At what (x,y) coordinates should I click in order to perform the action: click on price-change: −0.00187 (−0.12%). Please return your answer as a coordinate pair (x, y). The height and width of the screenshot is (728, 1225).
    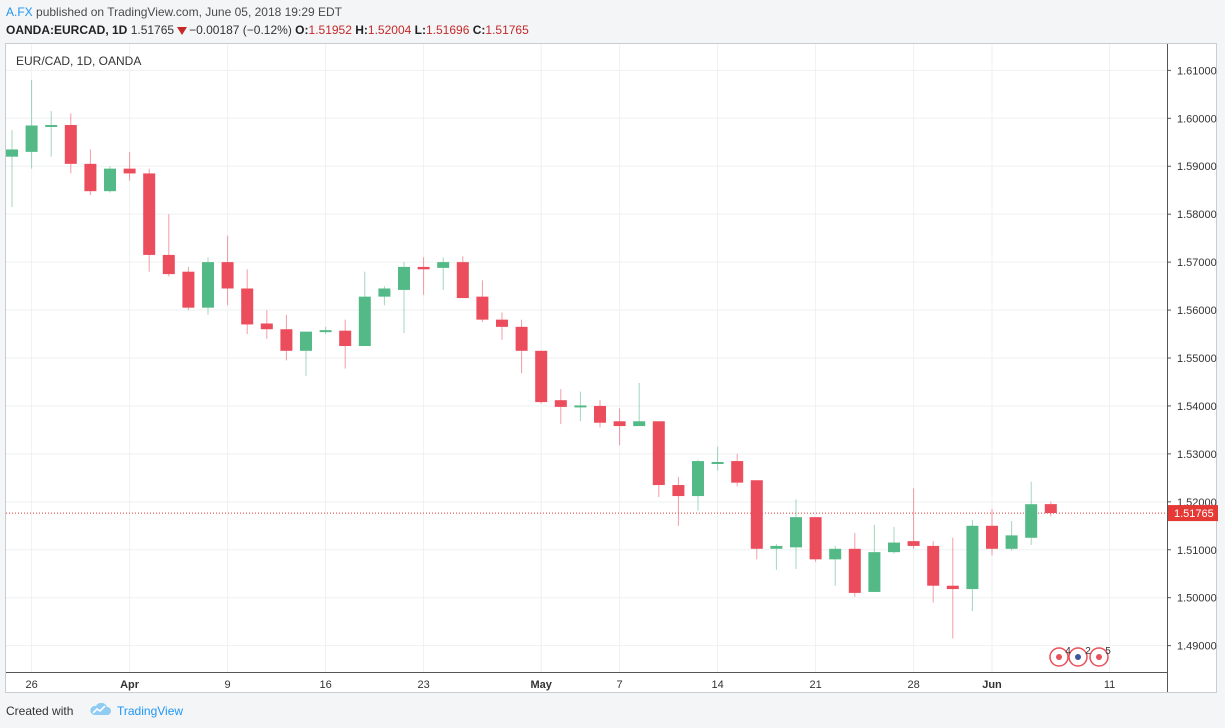
    Looking at the image, I should click on (240, 30).